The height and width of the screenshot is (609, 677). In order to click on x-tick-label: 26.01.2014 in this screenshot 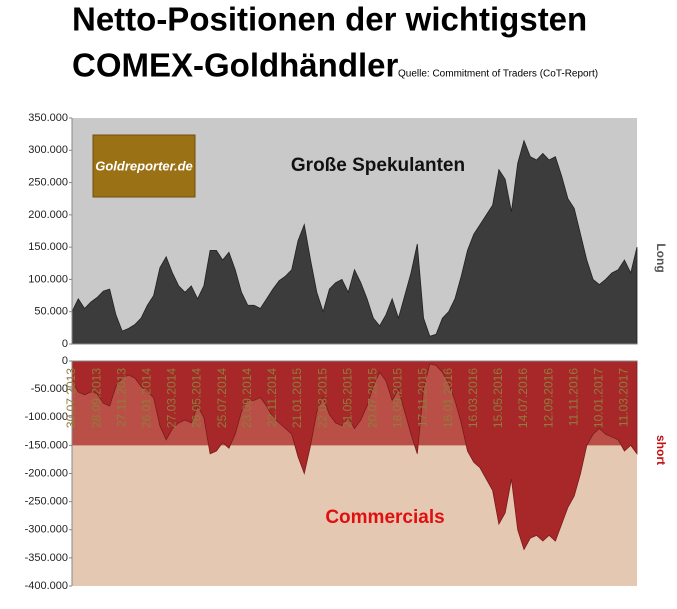, I will do `click(147, 398)`.